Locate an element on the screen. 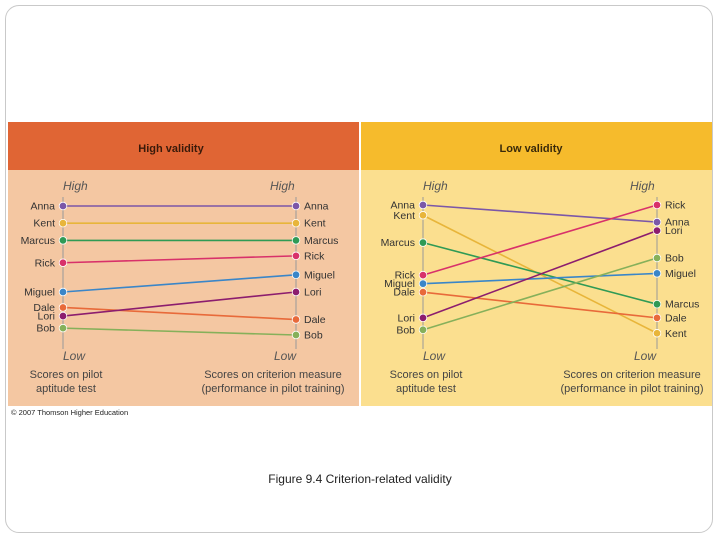 The image size is (720, 540). low-right-dot-marcus is located at coordinates (657, 304).